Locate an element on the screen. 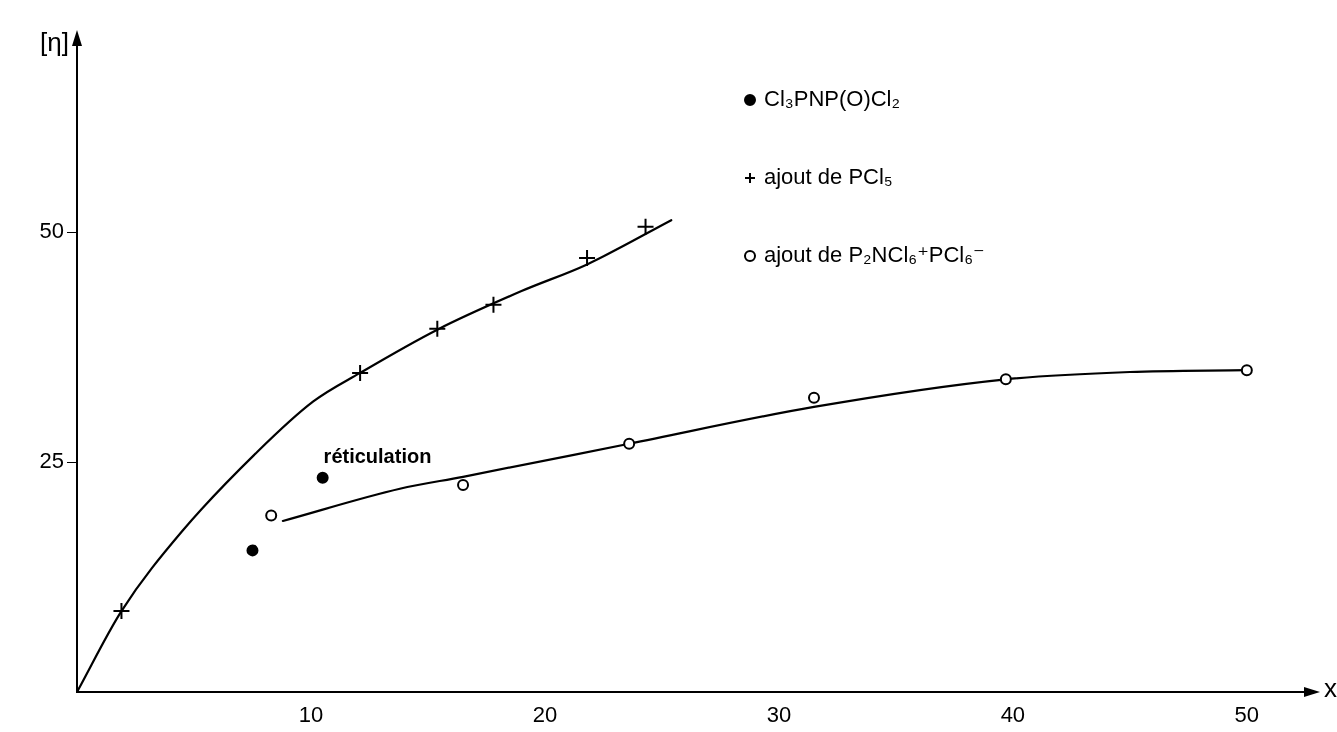  legend-label: Cl₃PNP(O)Cl₂ is located at coordinates (832, 99).